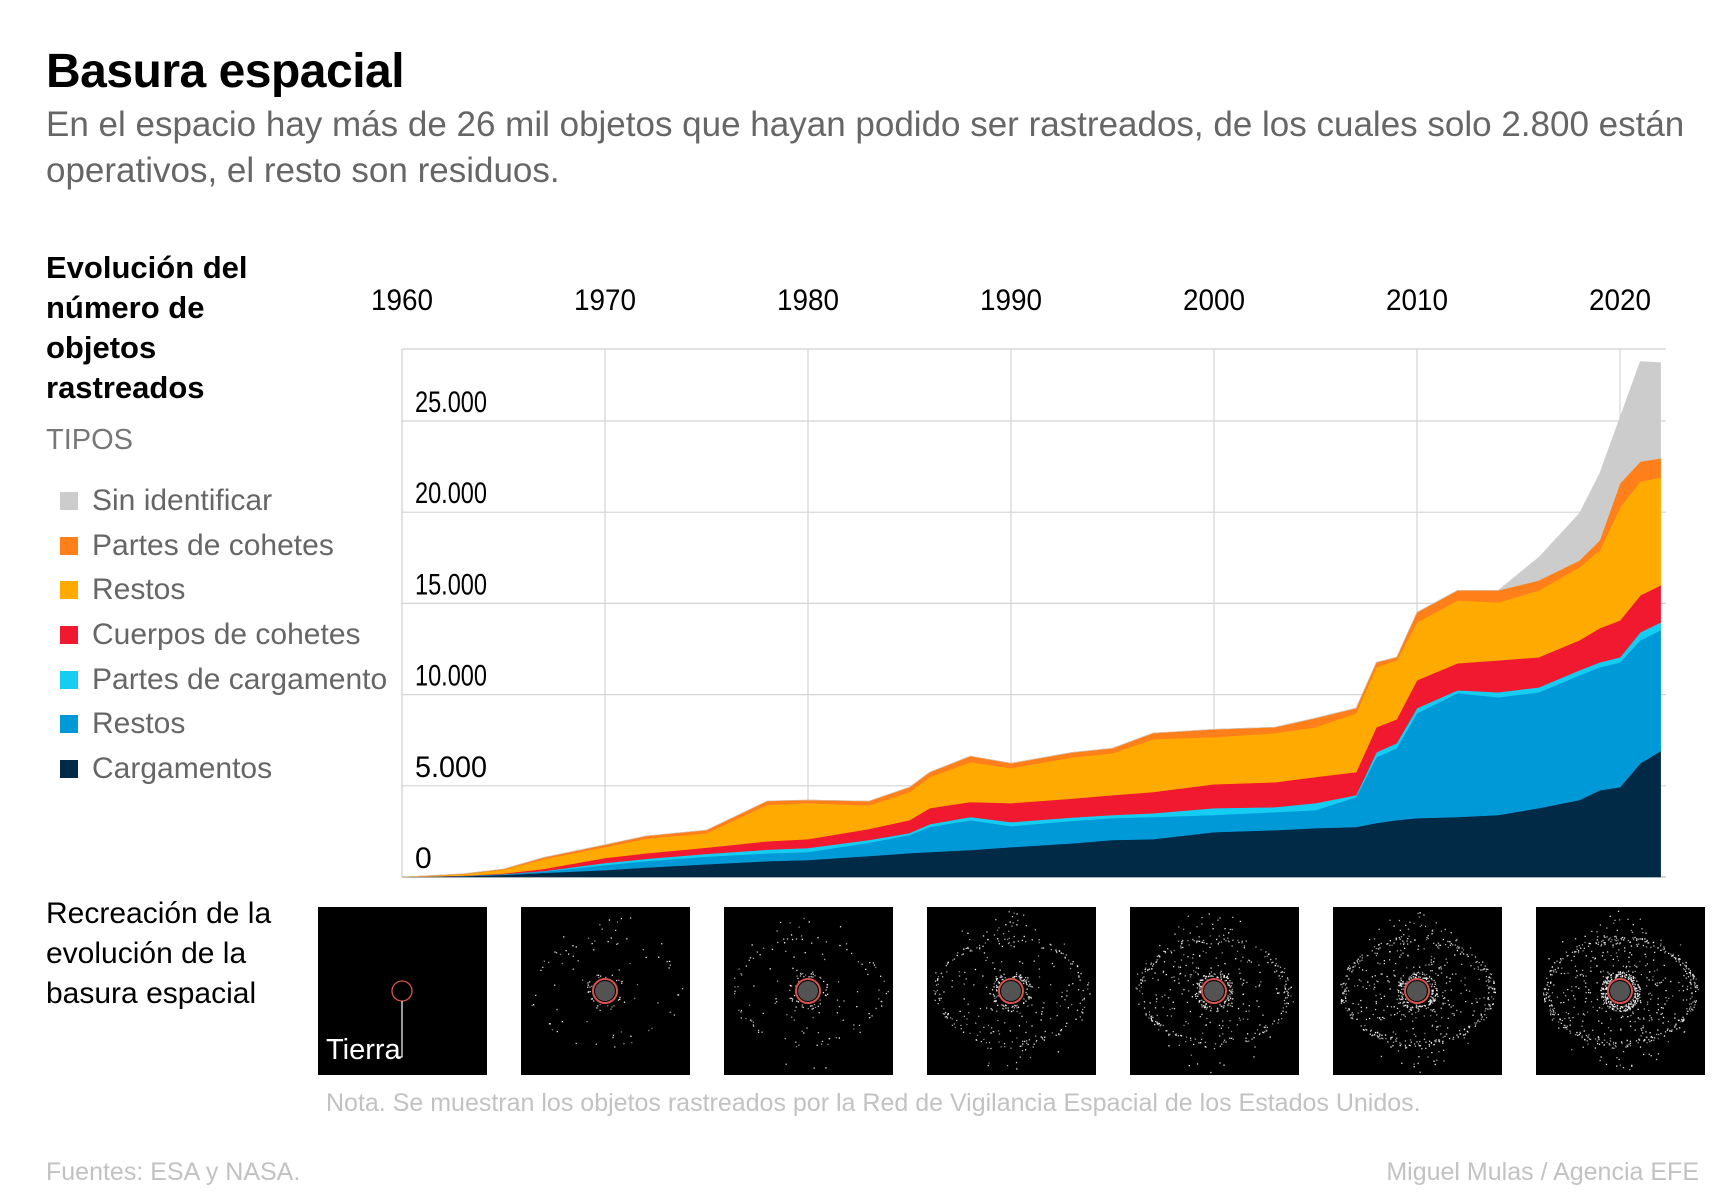 Image resolution: width=1725 pixels, height=1203 pixels. I want to click on credit: Miguel Mulas / Agencia EFE, so click(1542, 1172).